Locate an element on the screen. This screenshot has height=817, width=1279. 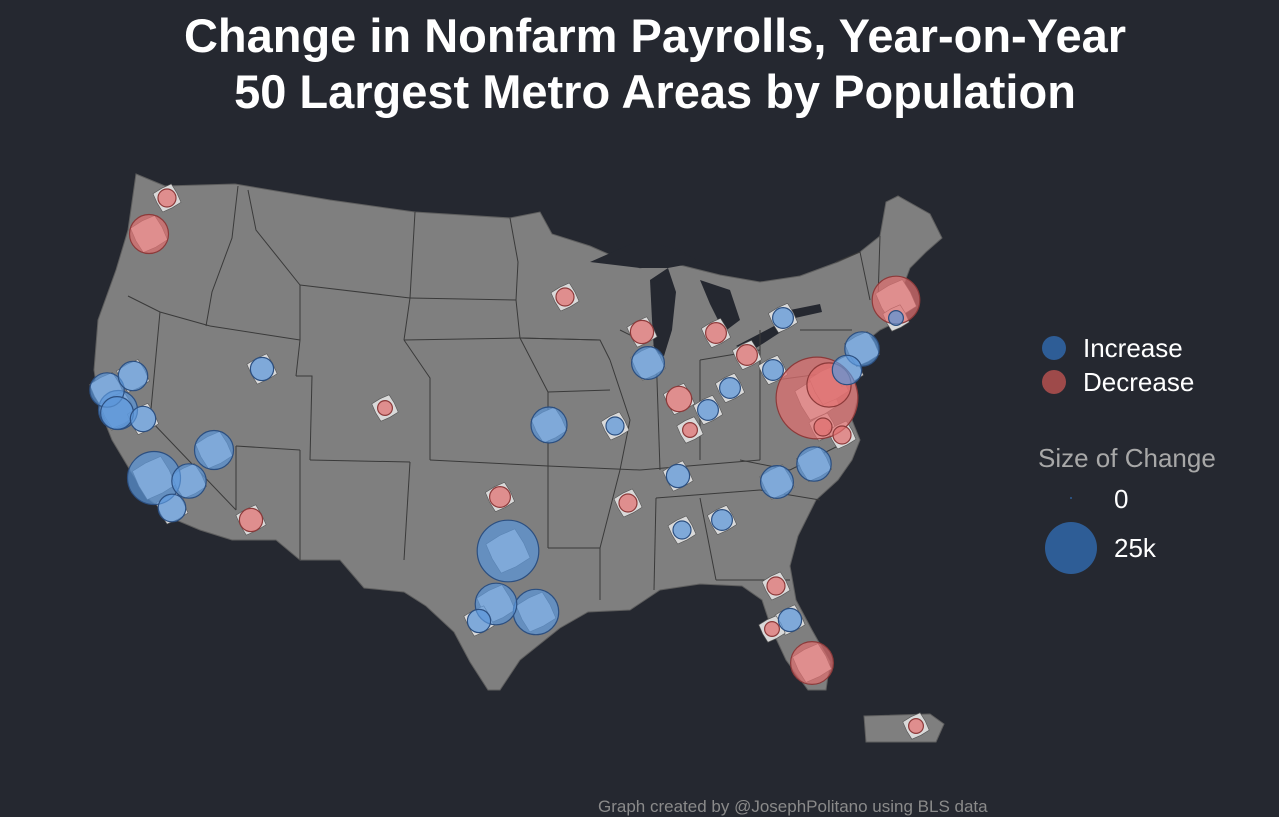
metro-bubble-portland is located at coordinates (149, 234).